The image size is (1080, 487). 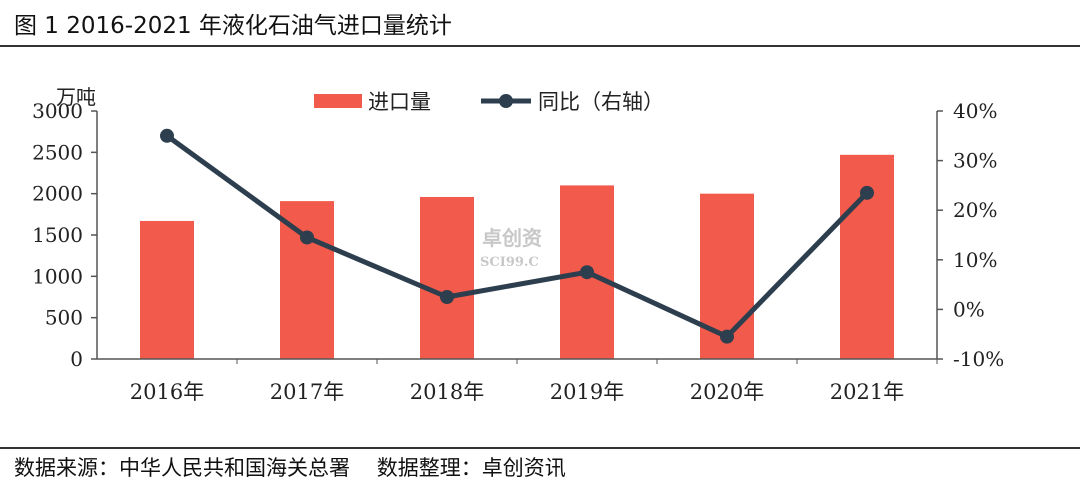 What do you see at coordinates (167, 392) in the screenshot?
I see `x-tick-label: 2016年` at bounding box center [167, 392].